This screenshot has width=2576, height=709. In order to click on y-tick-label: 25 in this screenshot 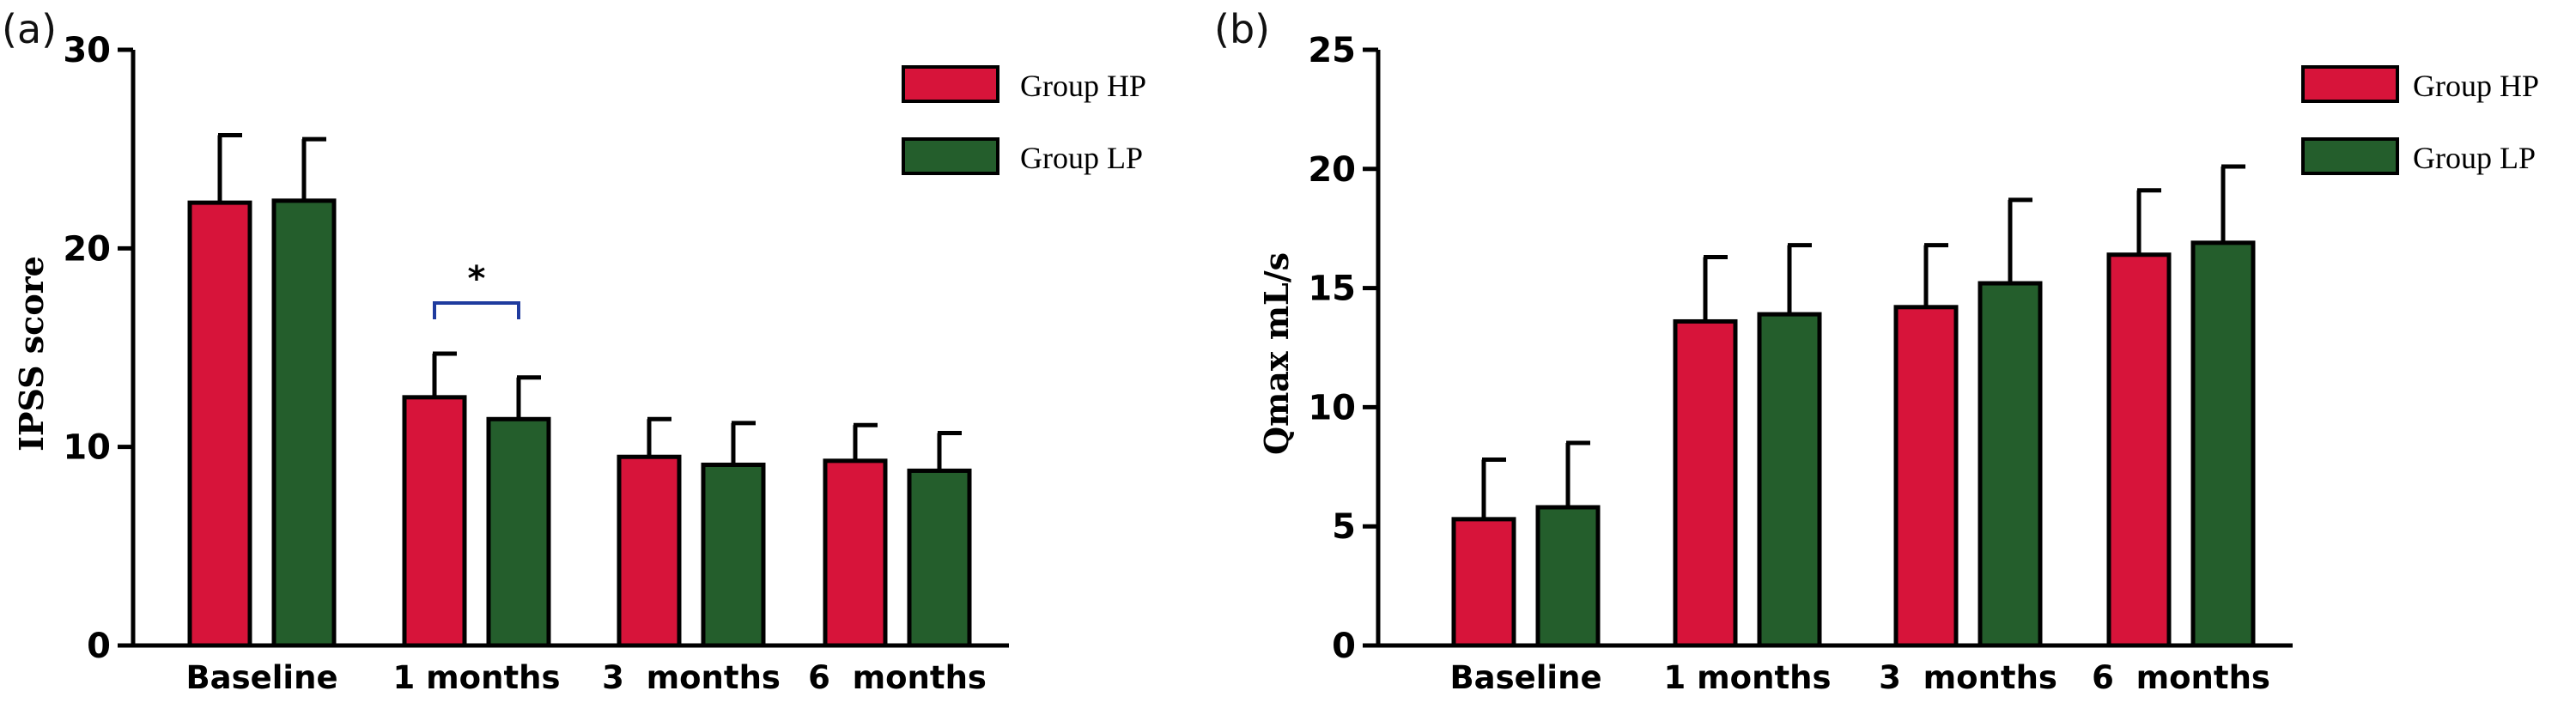, I will do `click(1332, 50)`.